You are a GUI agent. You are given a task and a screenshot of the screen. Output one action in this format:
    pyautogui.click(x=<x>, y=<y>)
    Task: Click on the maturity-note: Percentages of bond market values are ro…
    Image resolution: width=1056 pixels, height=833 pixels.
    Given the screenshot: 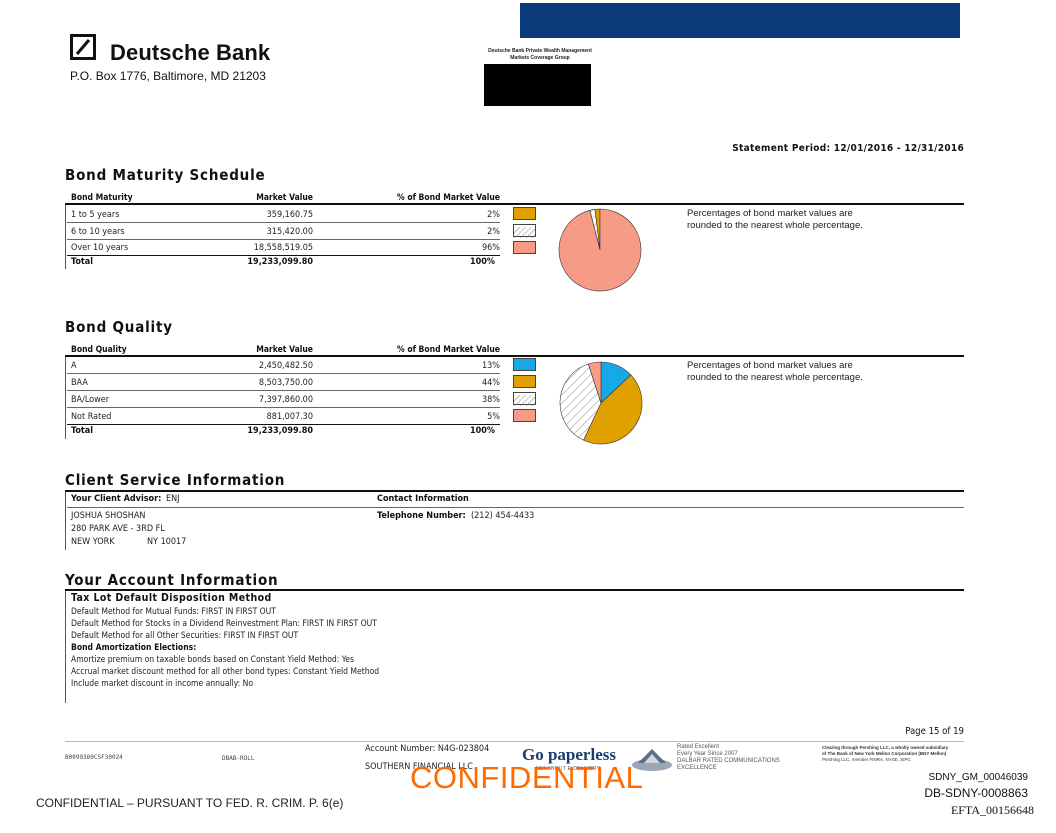 What is the action you would take?
    pyautogui.click(x=775, y=220)
    